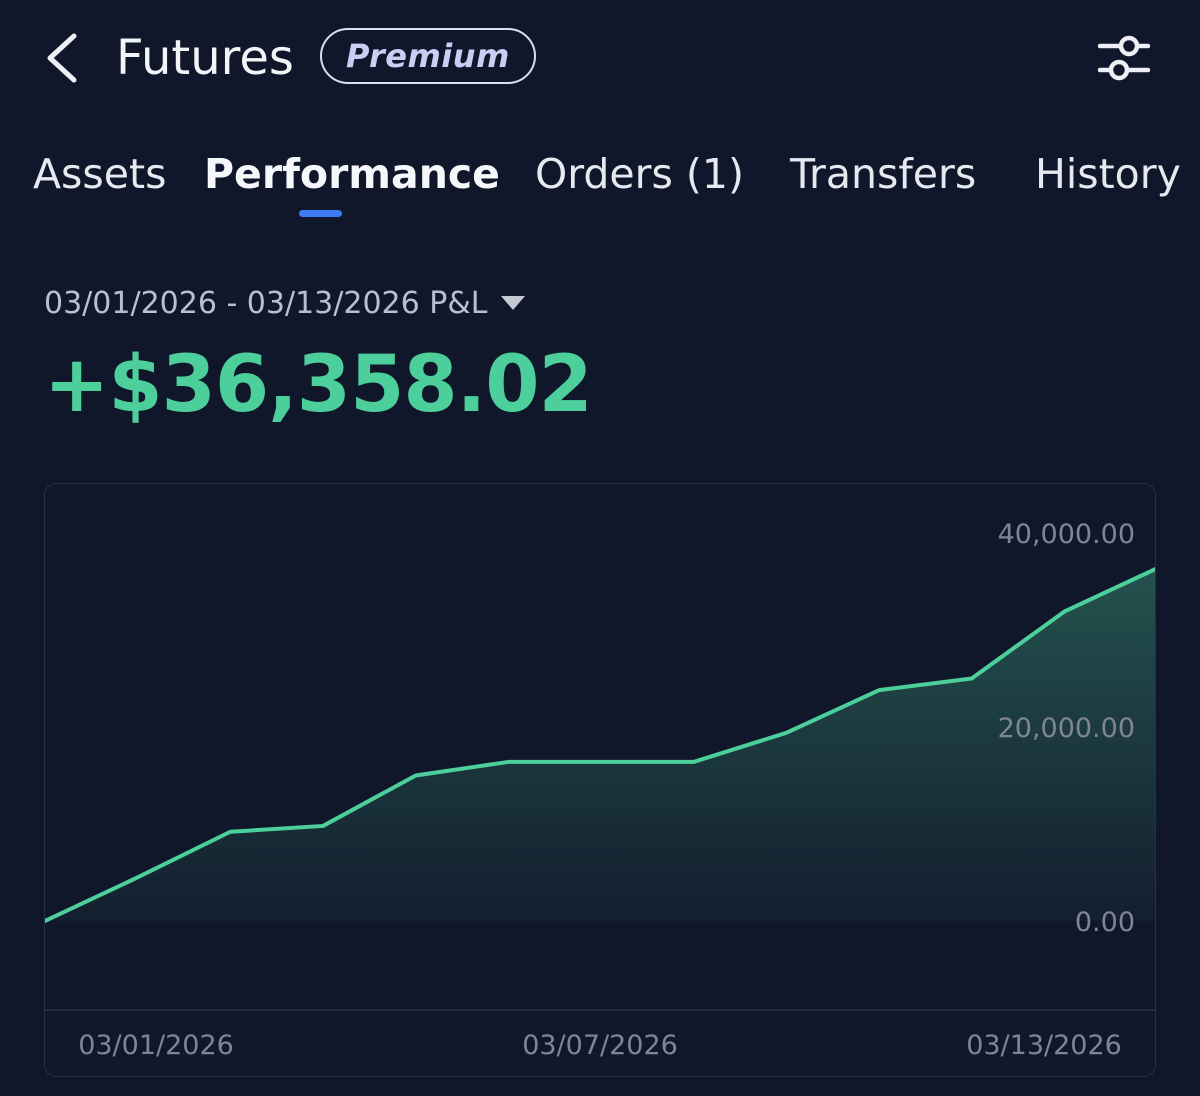 This screenshot has width=1200, height=1096. What do you see at coordinates (883, 174) in the screenshot?
I see `tab-transfers: Transfers` at bounding box center [883, 174].